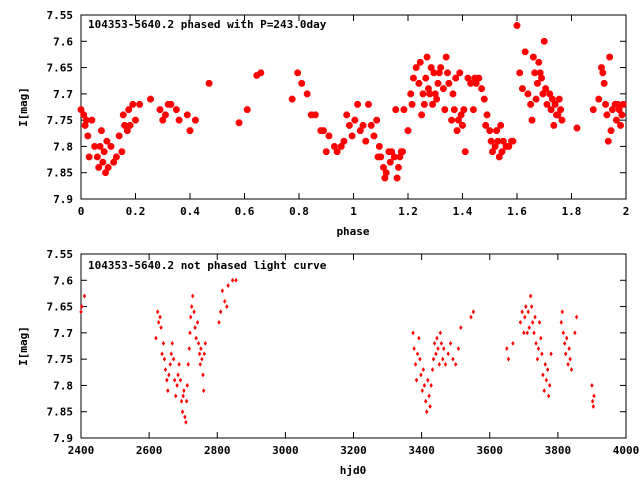 Image resolution: width=640 pixels, height=480 pixels. Describe the element at coordinates (60, 254) in the screenshot. I see `light-curve-y-tick-label: 7.55` at that location.